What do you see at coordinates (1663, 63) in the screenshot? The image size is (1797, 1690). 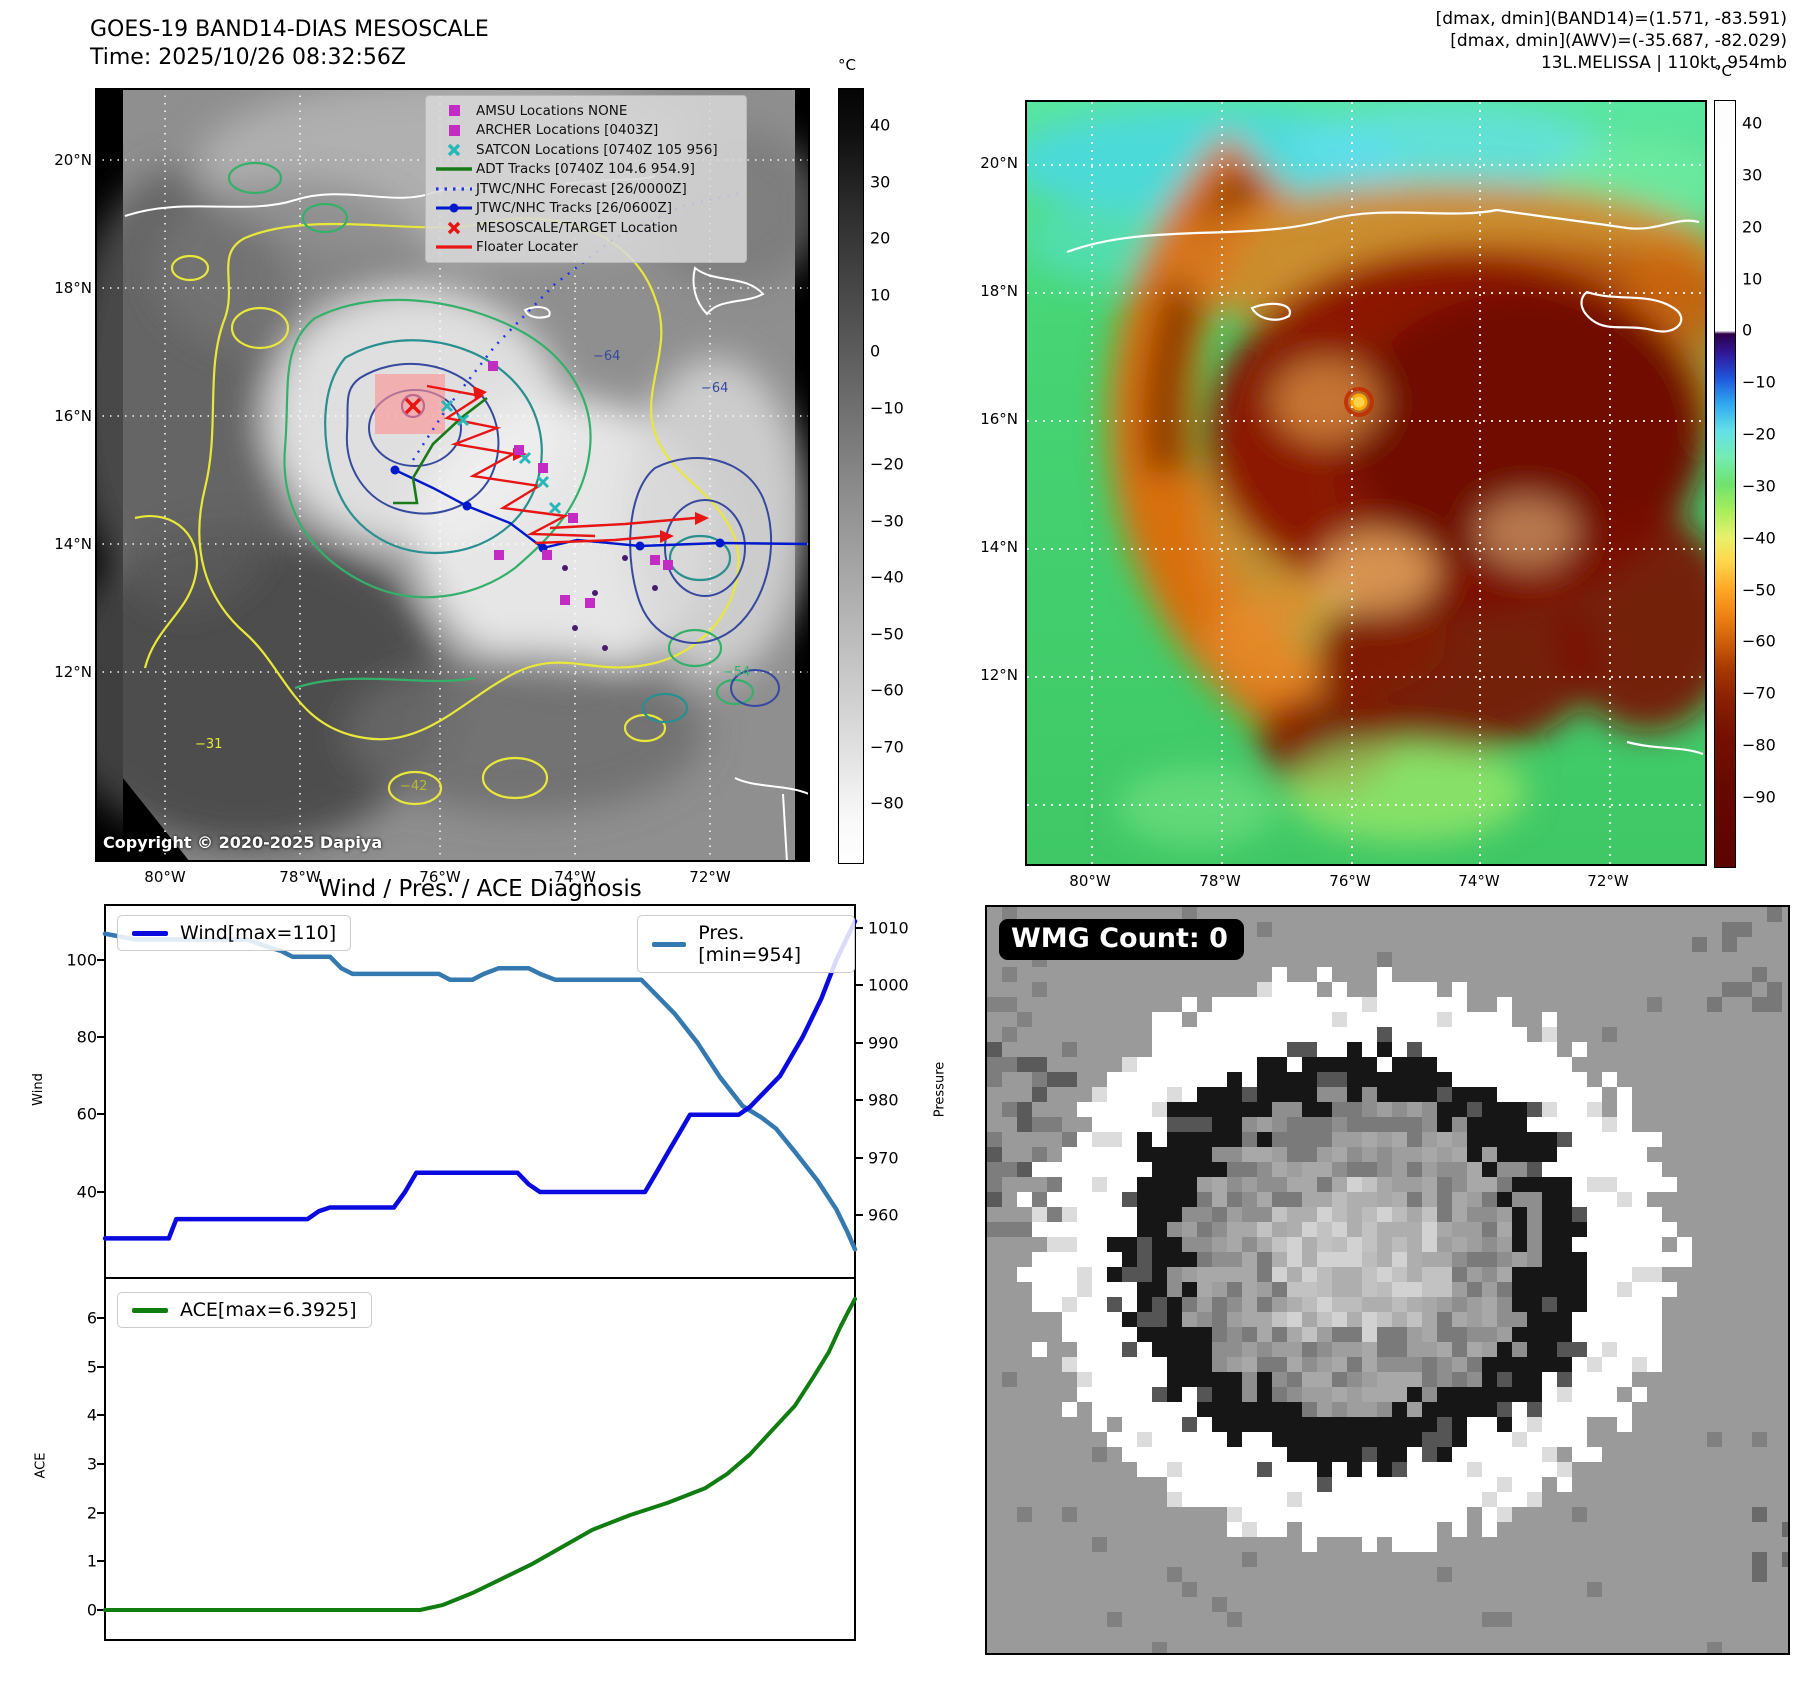 I see `storm-id-intensity: 13L.MELISSA | 110kt, 954mb` at bounding box center [1663, 63].